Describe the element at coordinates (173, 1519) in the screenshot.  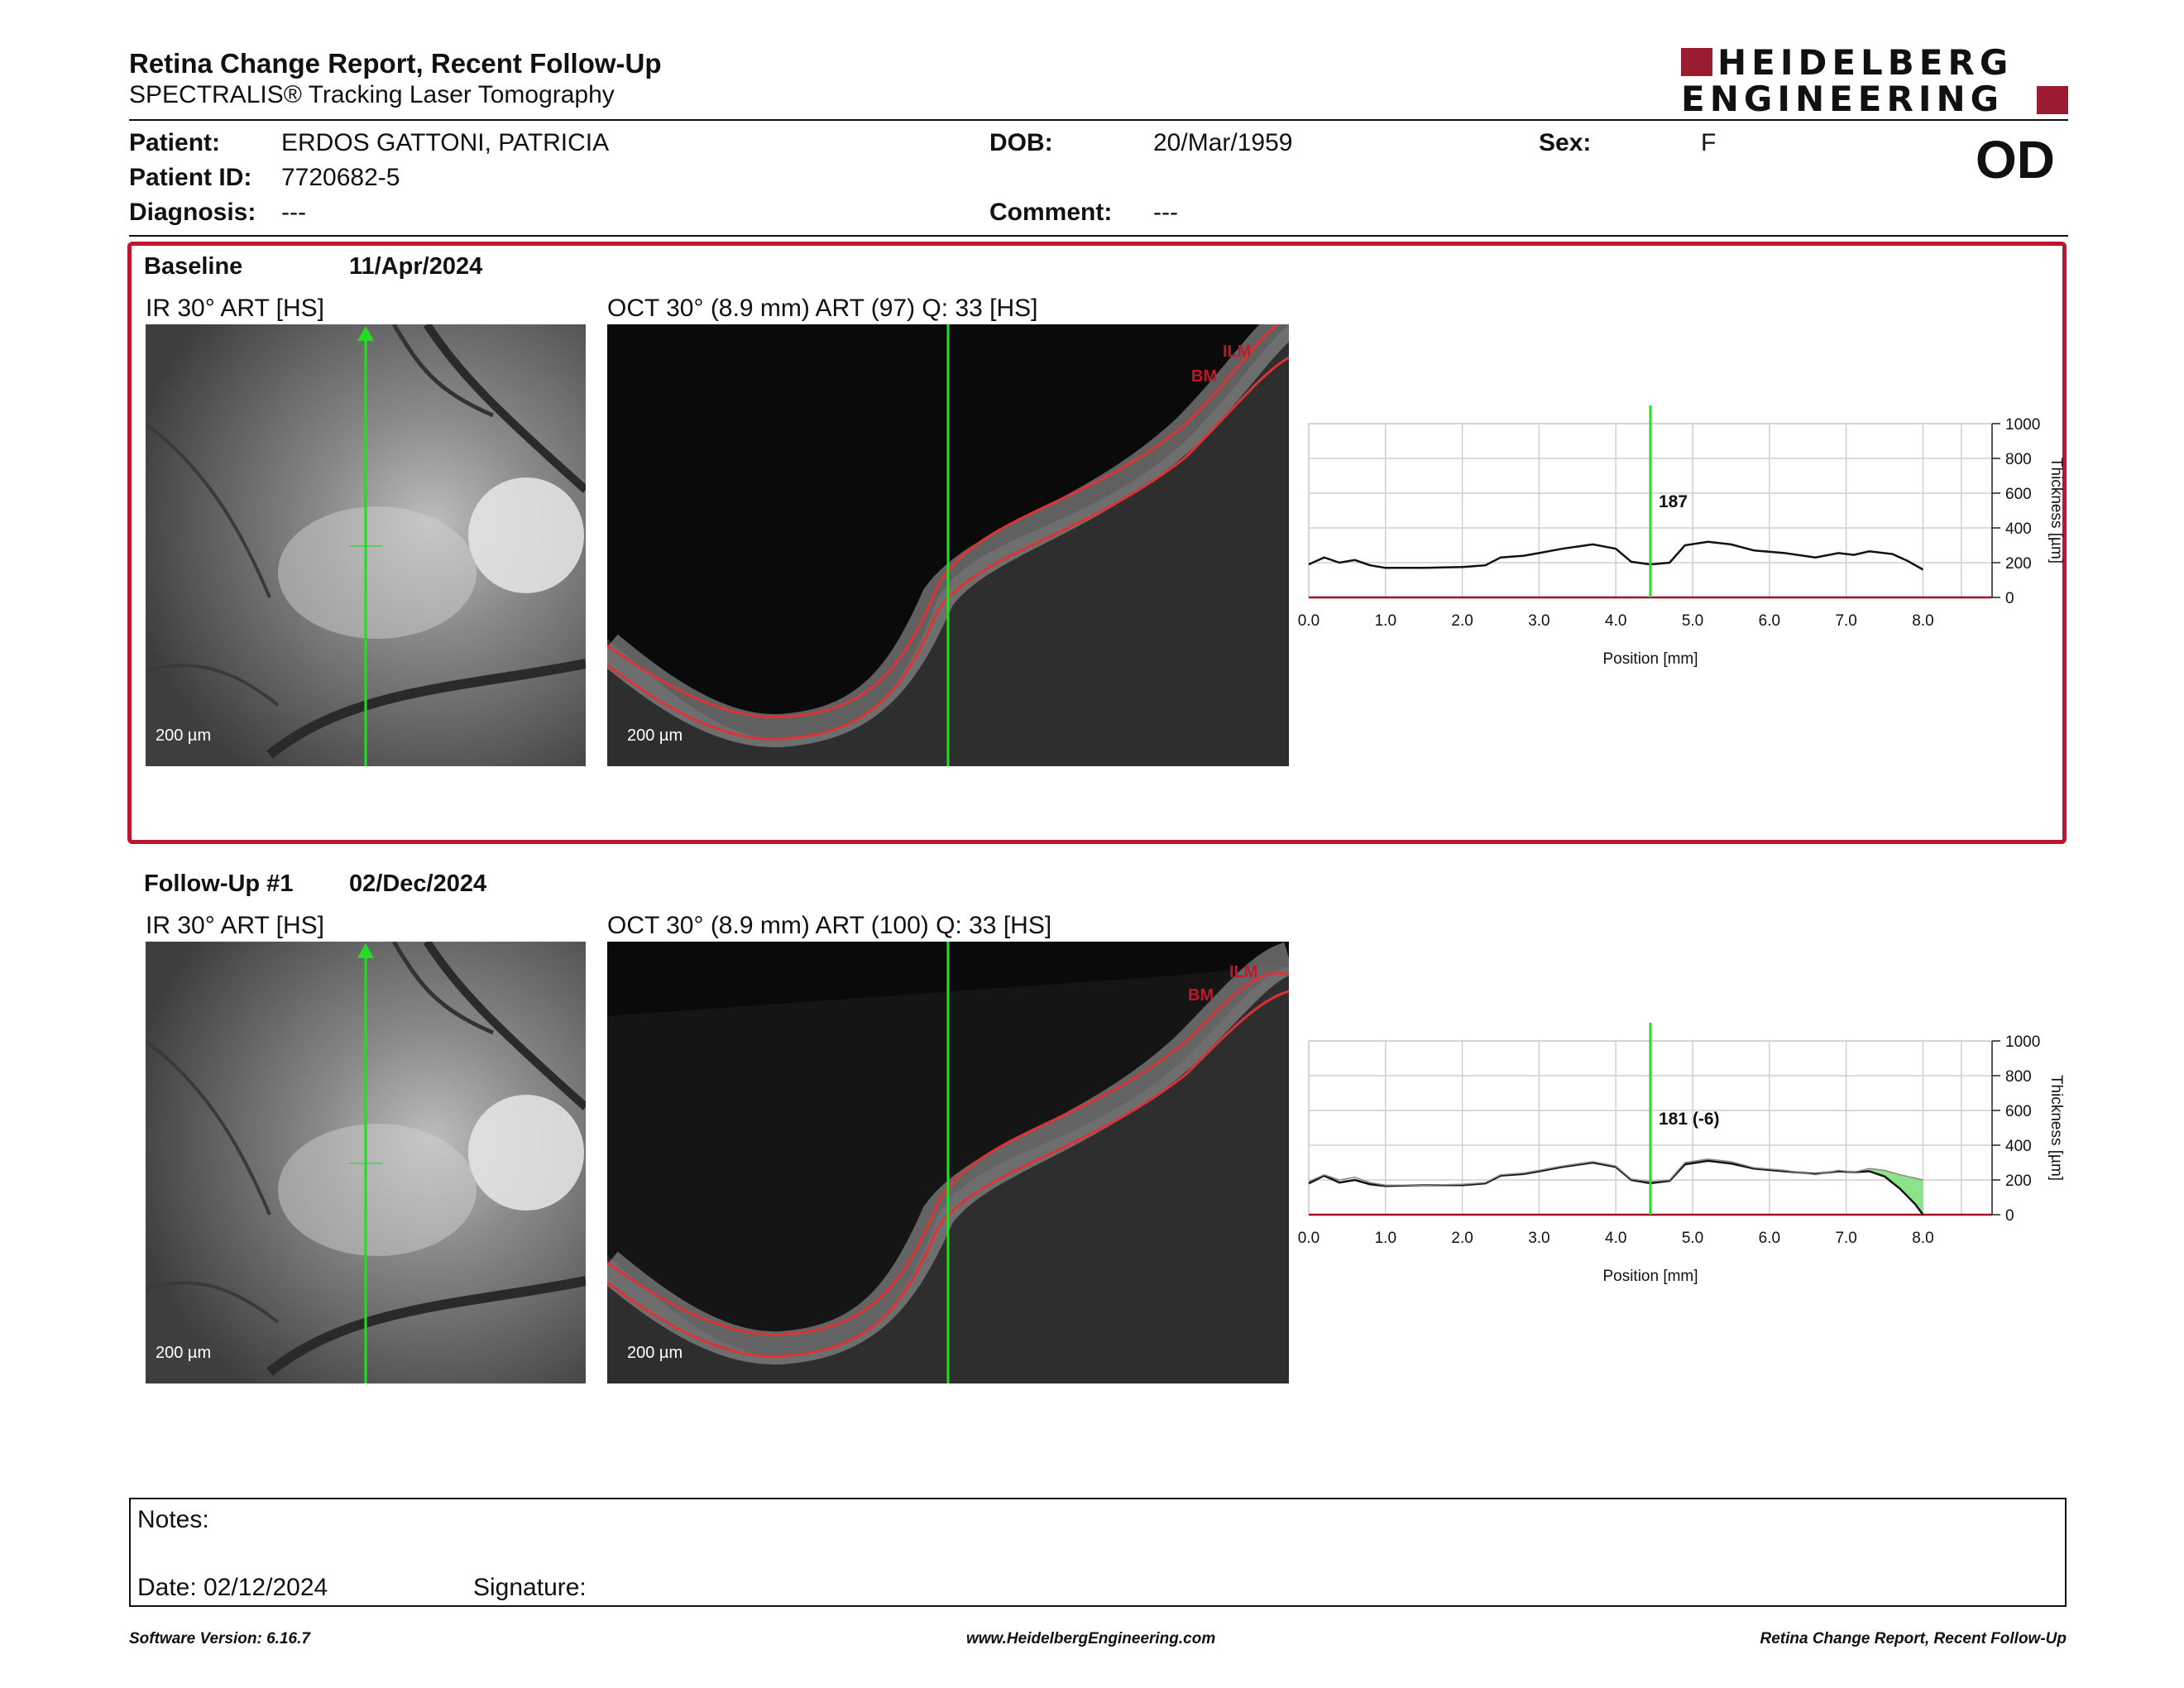
I see `notes-label: Notes:` at that location.